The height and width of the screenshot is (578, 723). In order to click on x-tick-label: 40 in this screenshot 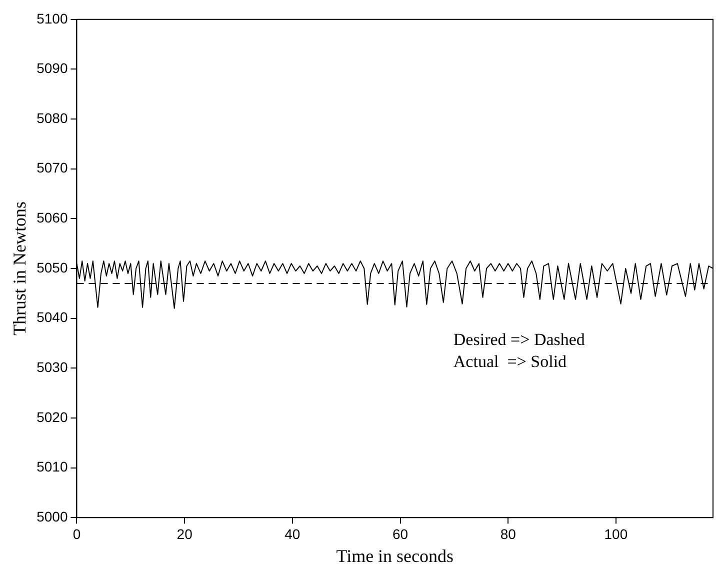, I will do `click(292, 534)`.